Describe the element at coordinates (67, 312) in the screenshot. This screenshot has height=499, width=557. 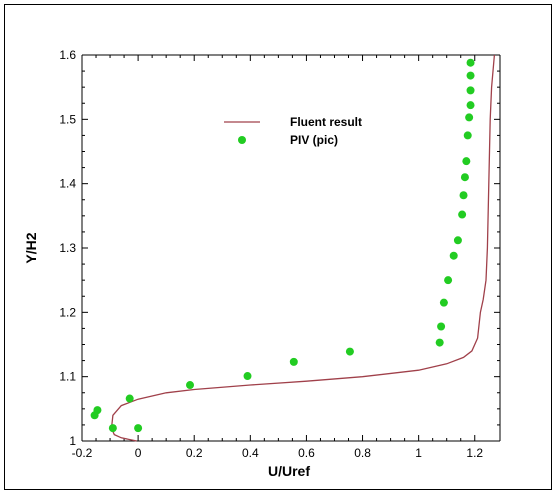
I see `y-tick-label: 1.2` at that location.